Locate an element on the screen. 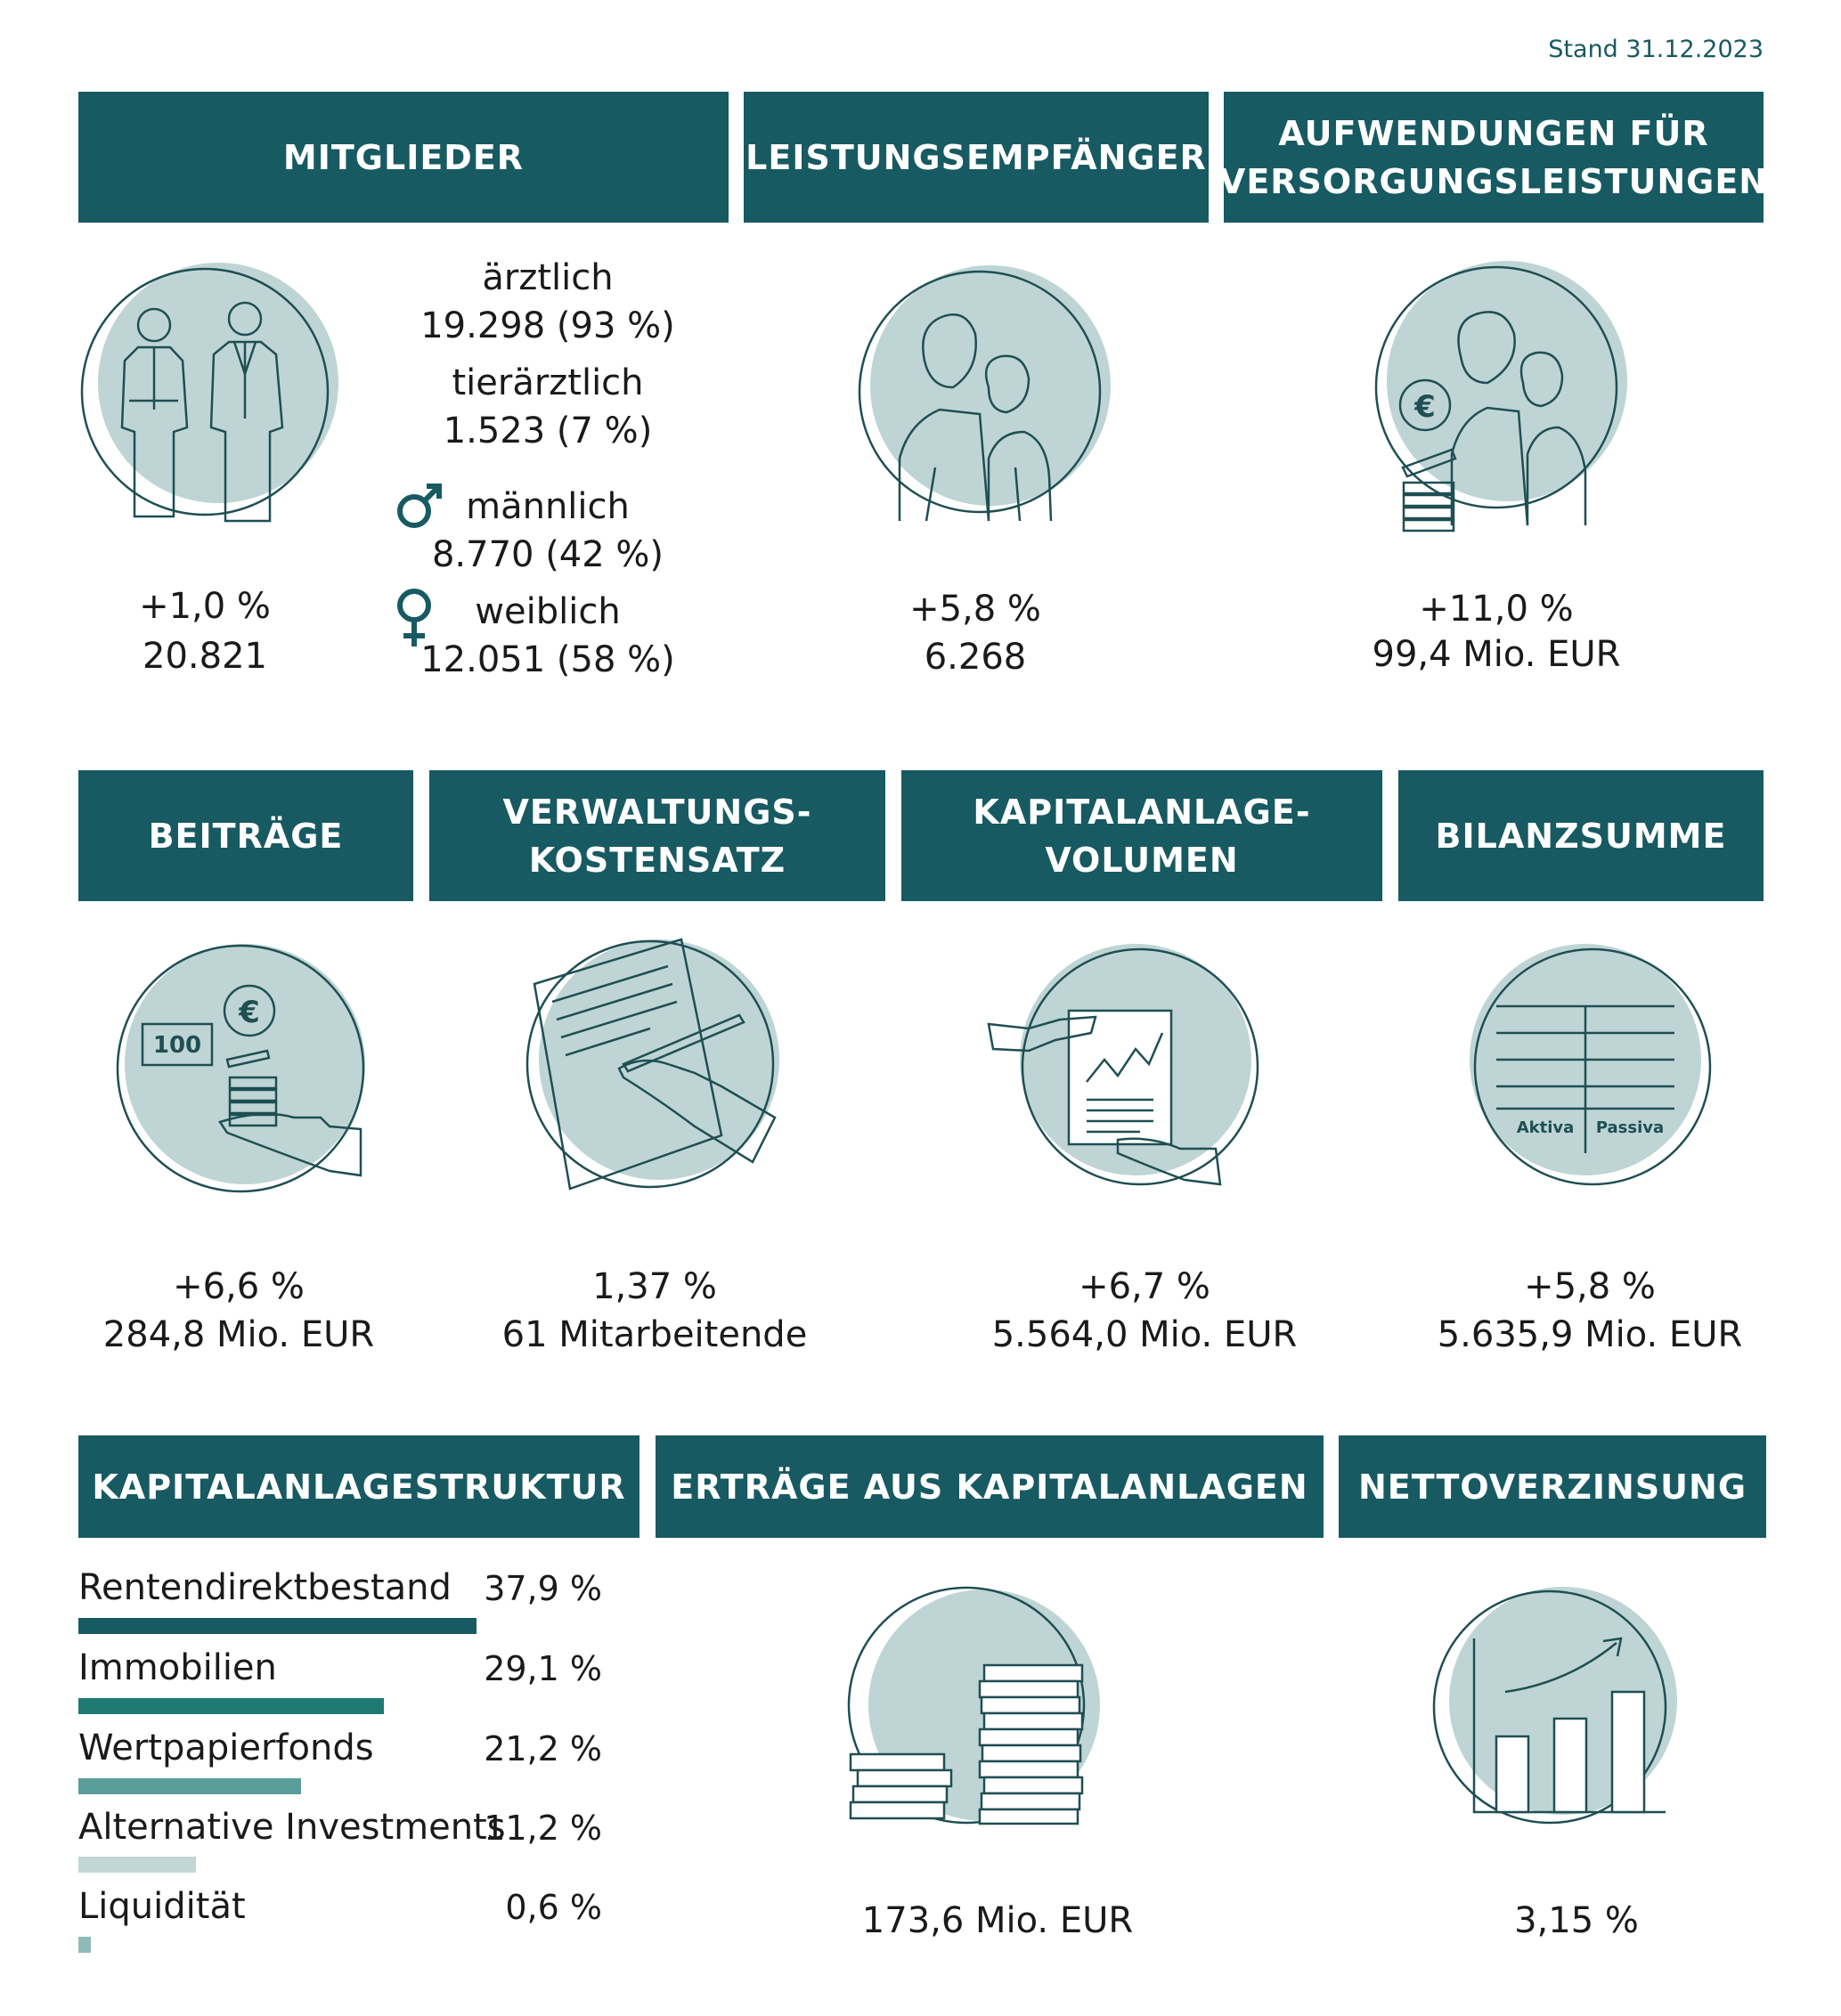 The width and height of the screenshot is (1841, 2016). maennlich-label: männlich is located at coordinates (548, 506).